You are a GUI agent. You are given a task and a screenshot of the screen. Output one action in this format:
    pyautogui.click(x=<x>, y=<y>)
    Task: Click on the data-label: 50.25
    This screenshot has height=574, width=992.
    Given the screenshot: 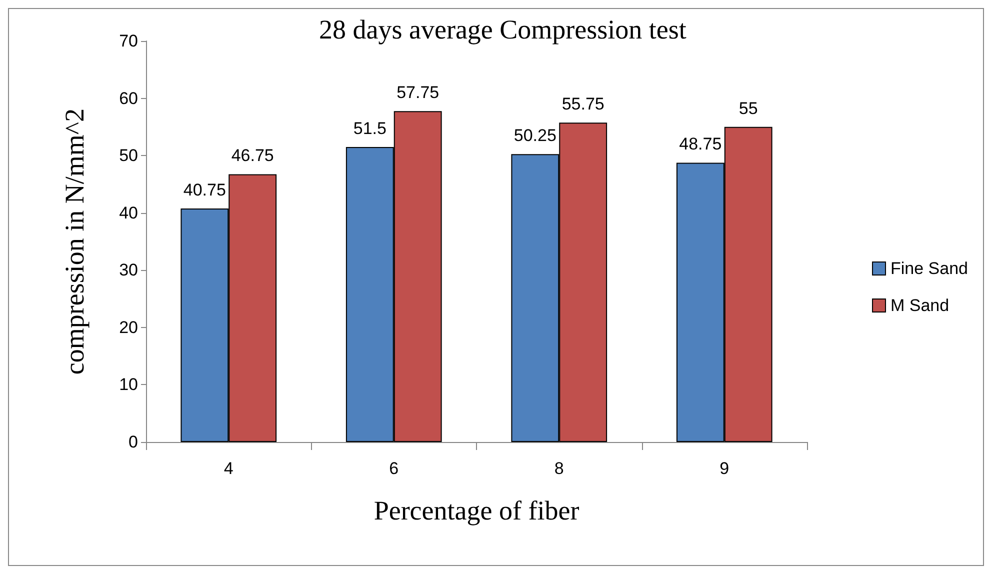 What is the action you would take?
    pyautogui.click(x=535, y=136)
    